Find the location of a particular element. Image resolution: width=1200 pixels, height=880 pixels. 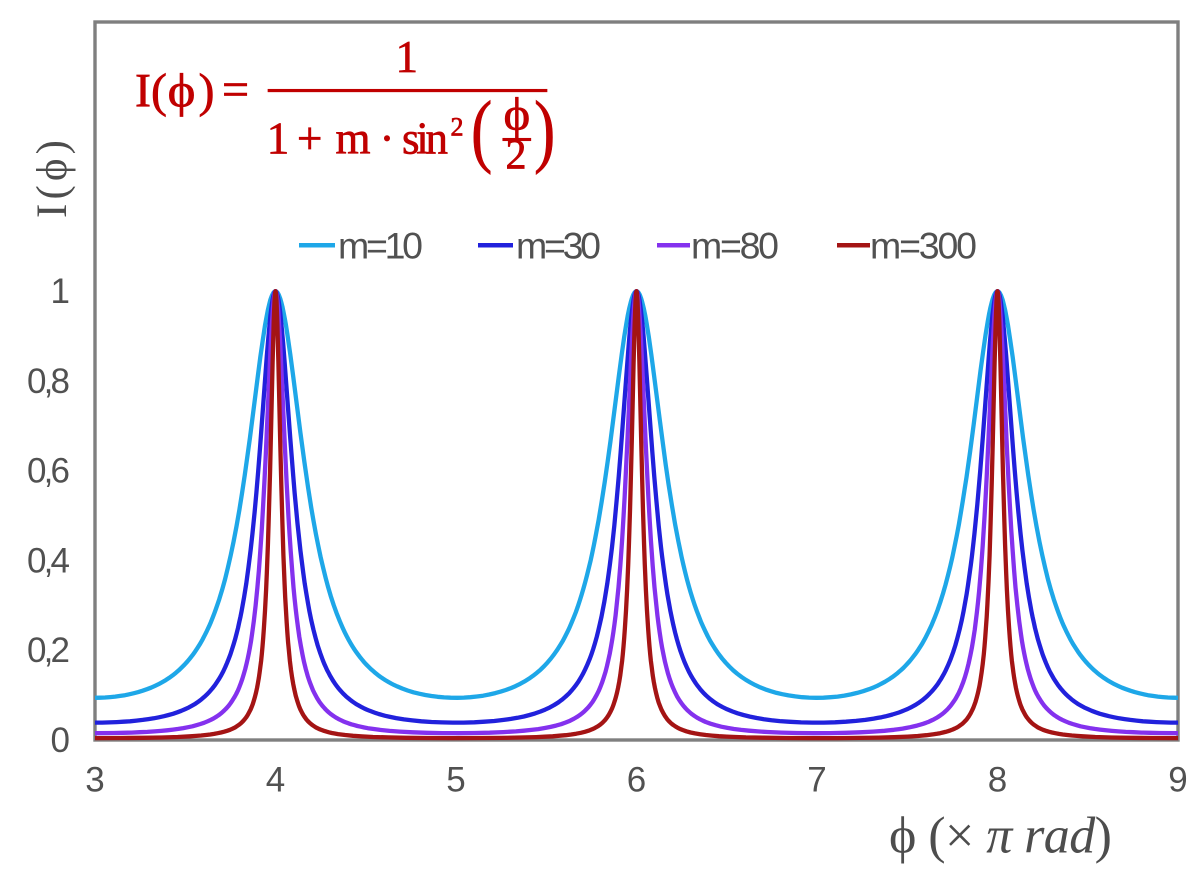

svg-text: 0,8 is located at coordinates (48, 381).